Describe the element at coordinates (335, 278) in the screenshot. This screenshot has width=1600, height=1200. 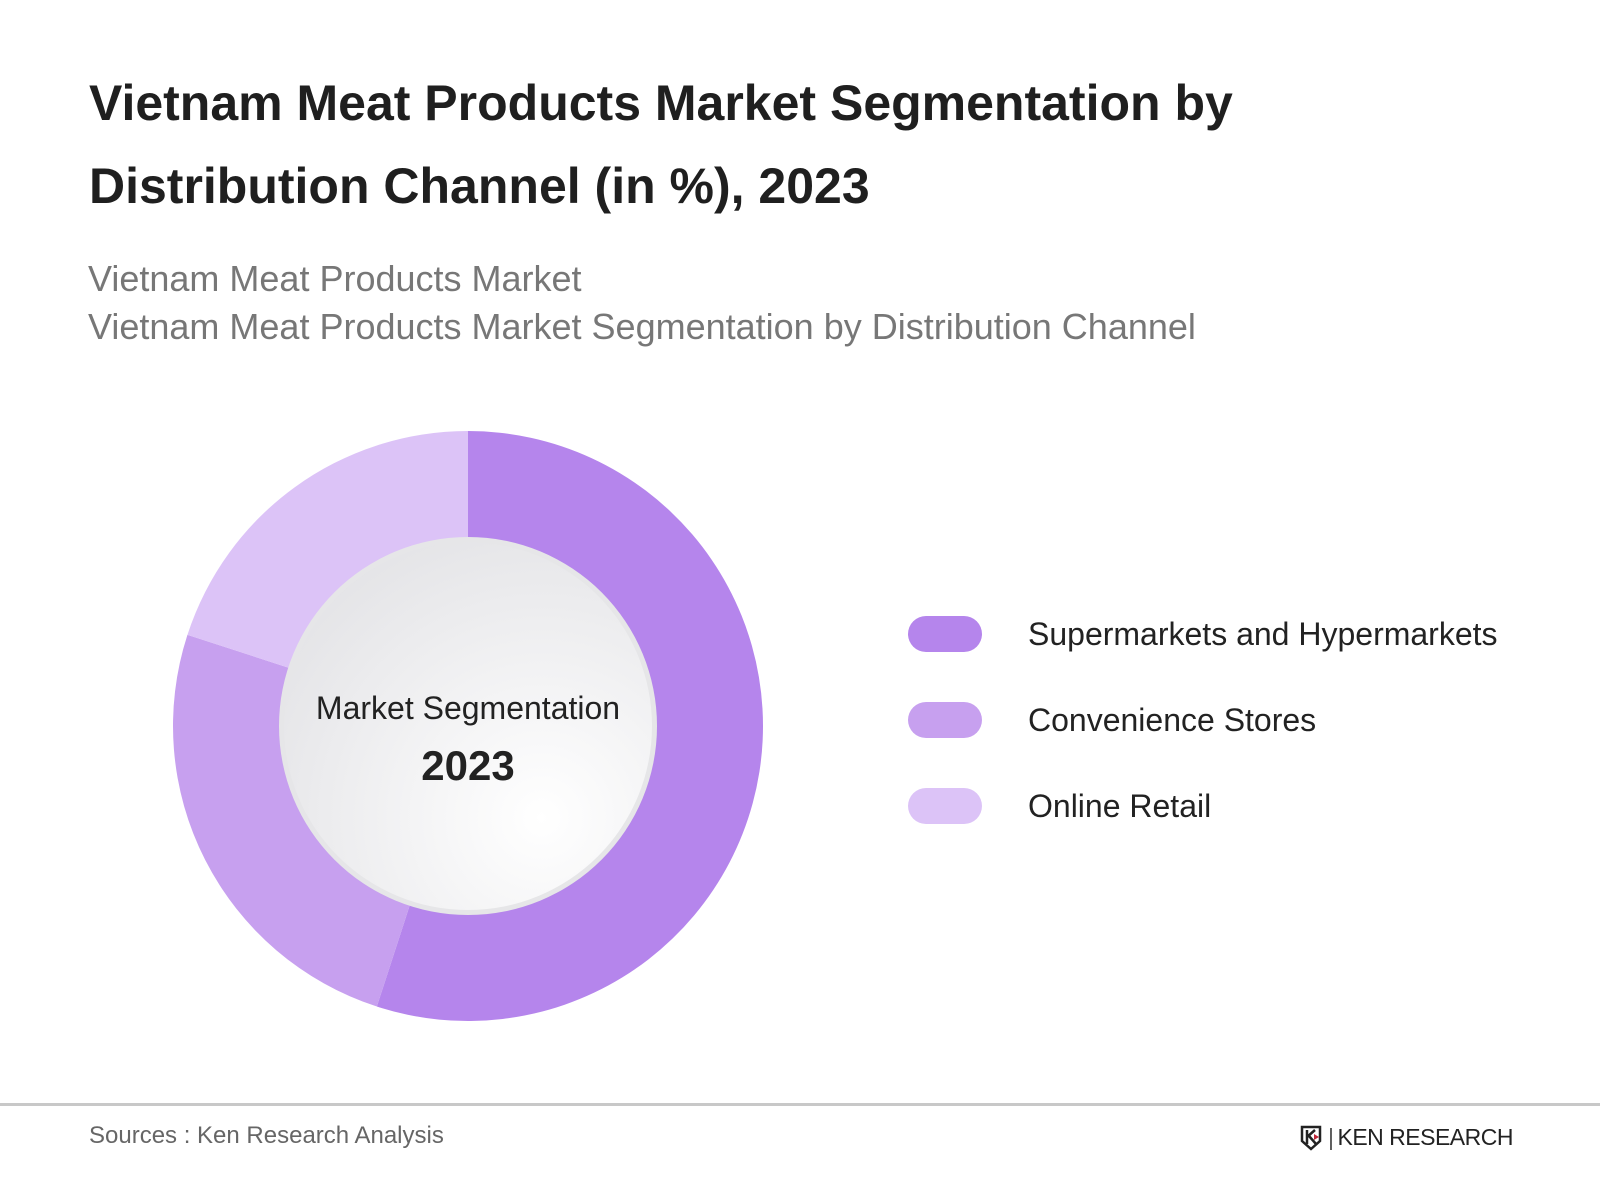
I see `subtitle-line-1: Vietnam Meat Products Market` at that location.